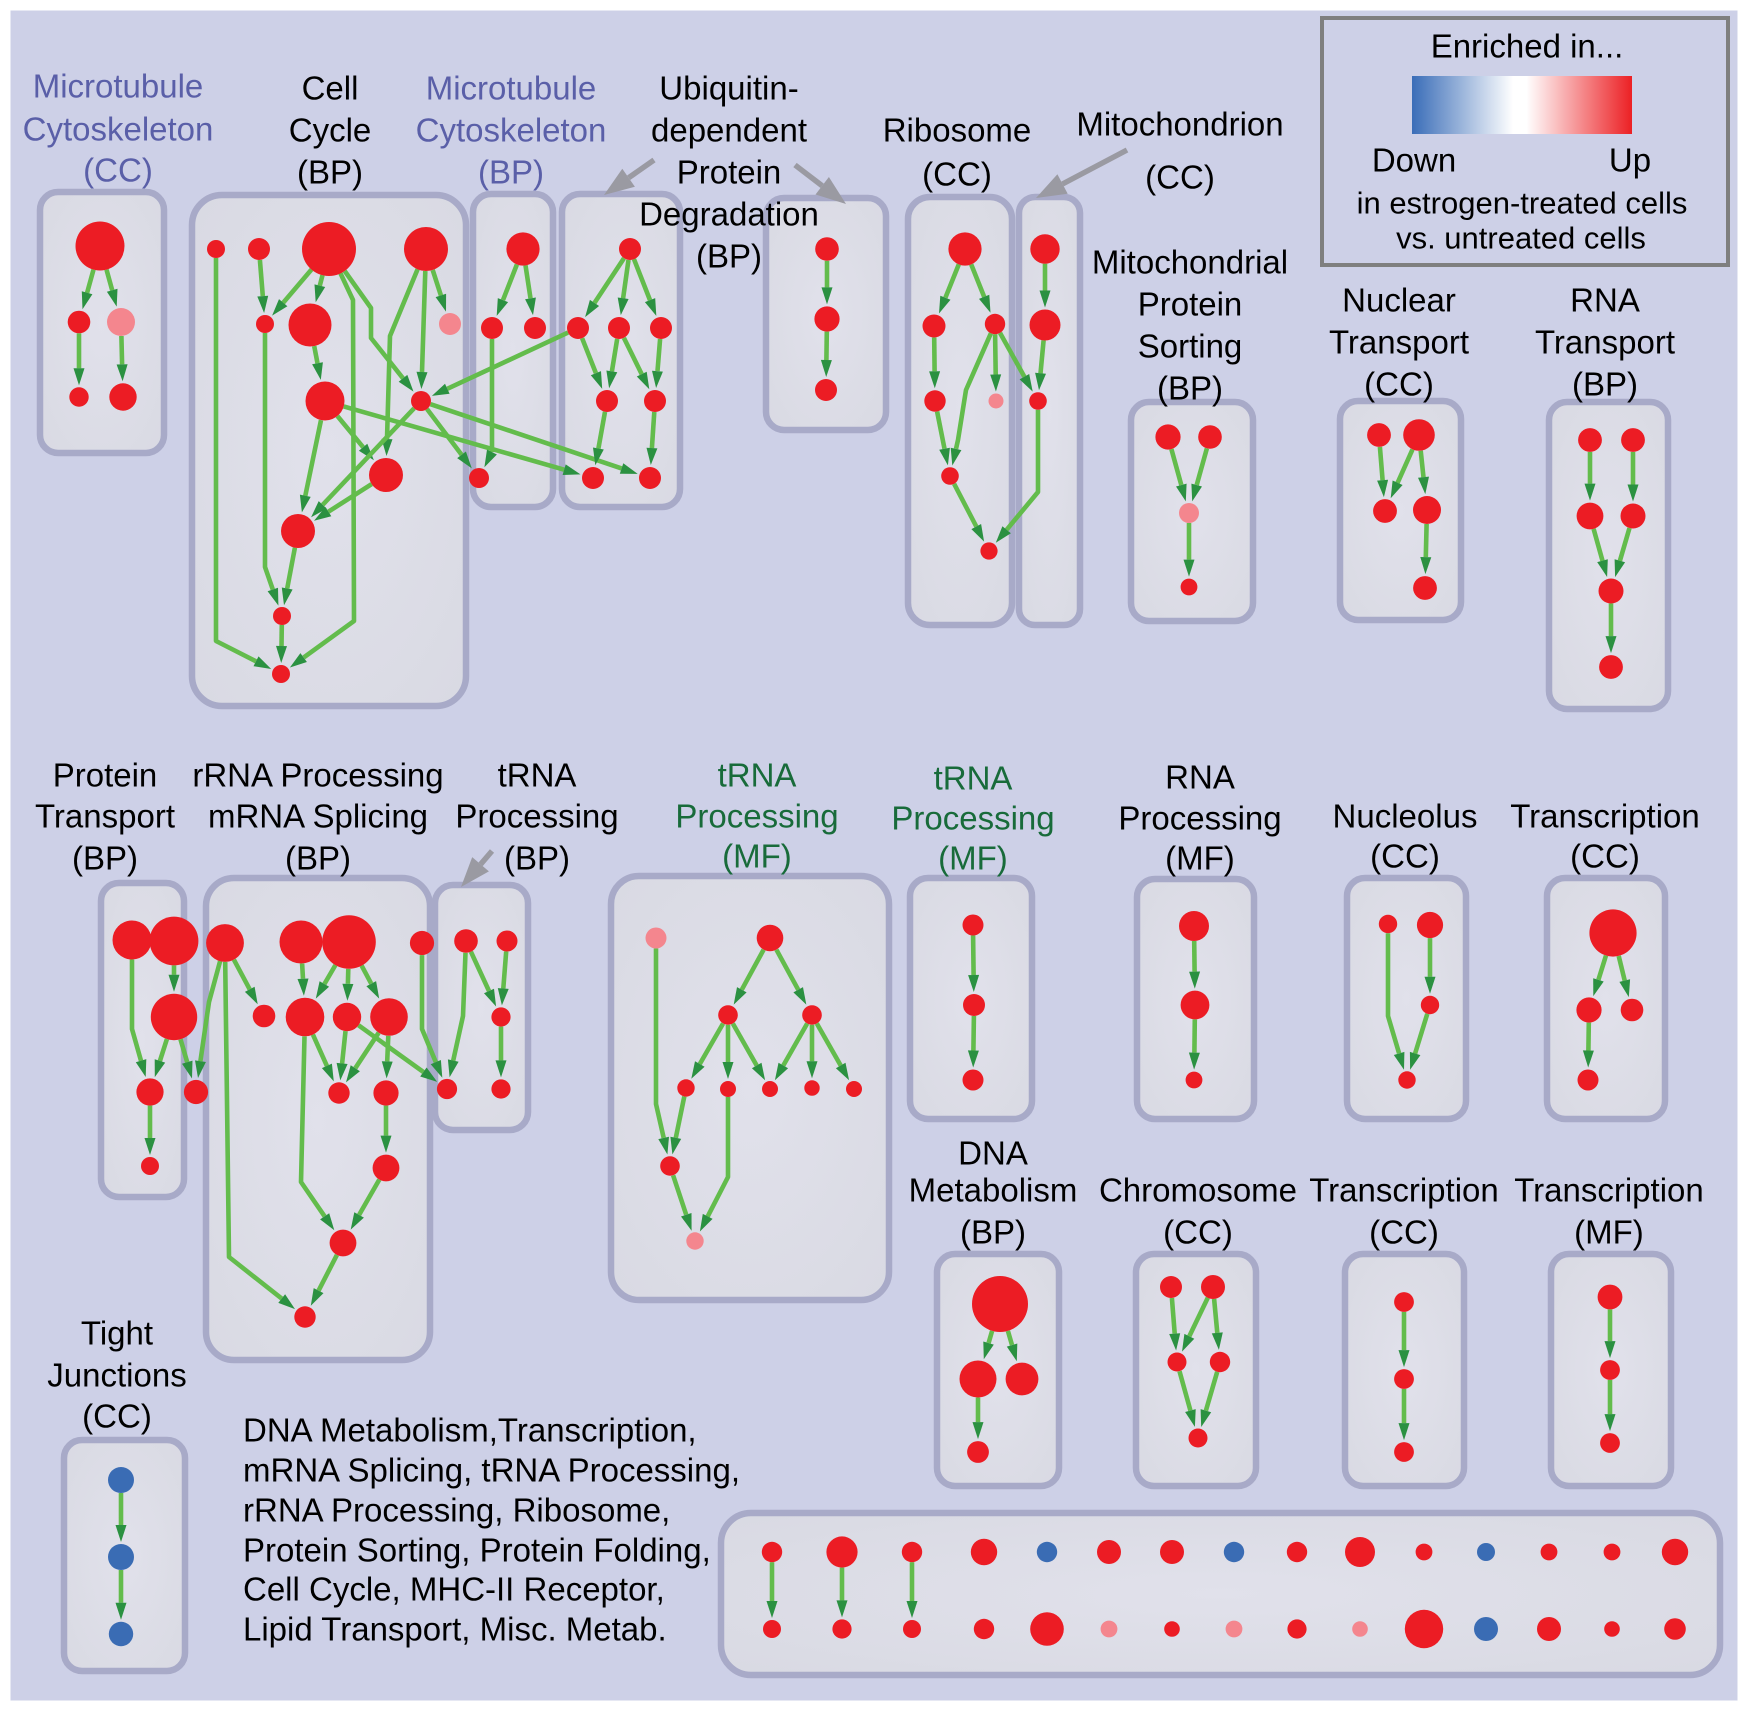 The width and height of the screenshot is (1750, 1715). Describe the element at coordinates (491, 1470) in the screenshot. I see `svg-text:mRNA Splicing, tRNA Processing: mRNA Splicing, tRNA Processing,` at that location.